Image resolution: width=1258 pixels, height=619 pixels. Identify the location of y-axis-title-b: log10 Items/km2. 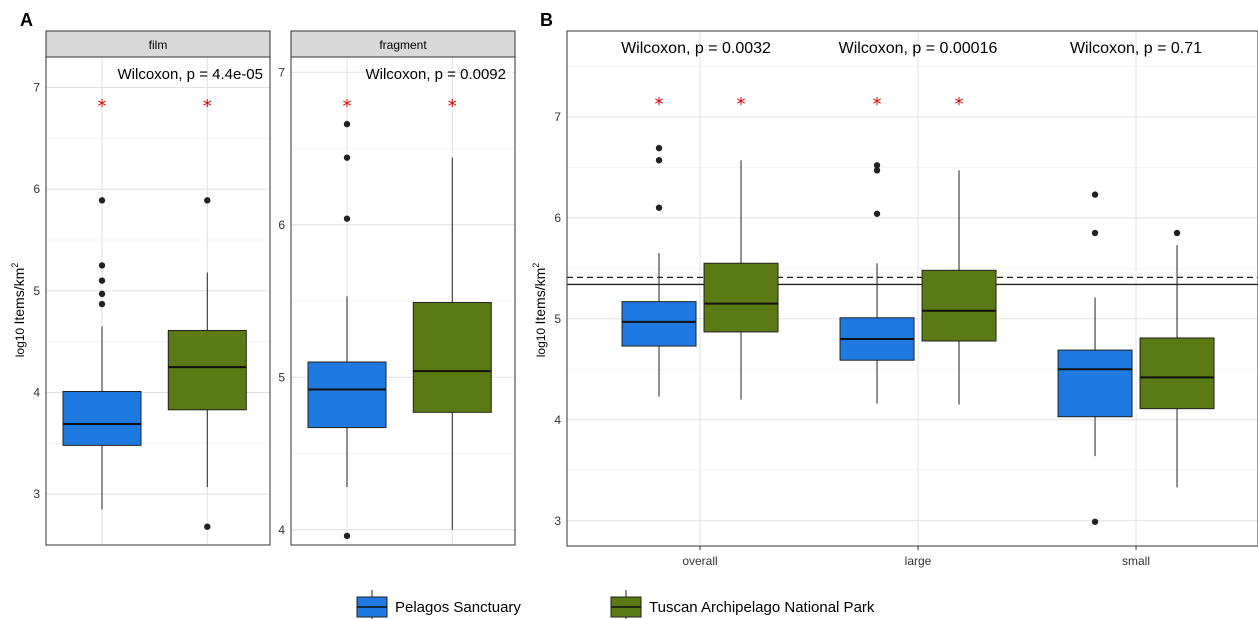
(539, 310).